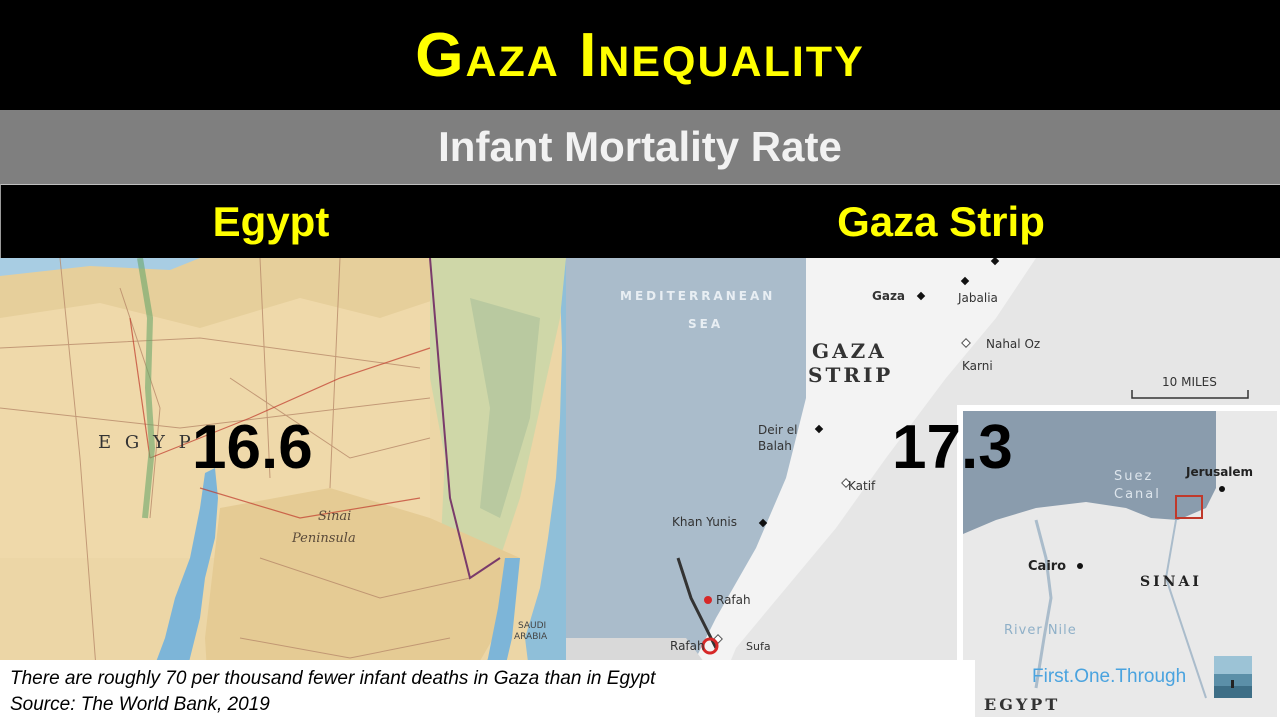  What do you see at coordinates (1233, 677) in the screenshot?
I see `brand-logo-icon` at bounding box center [1233, 677].